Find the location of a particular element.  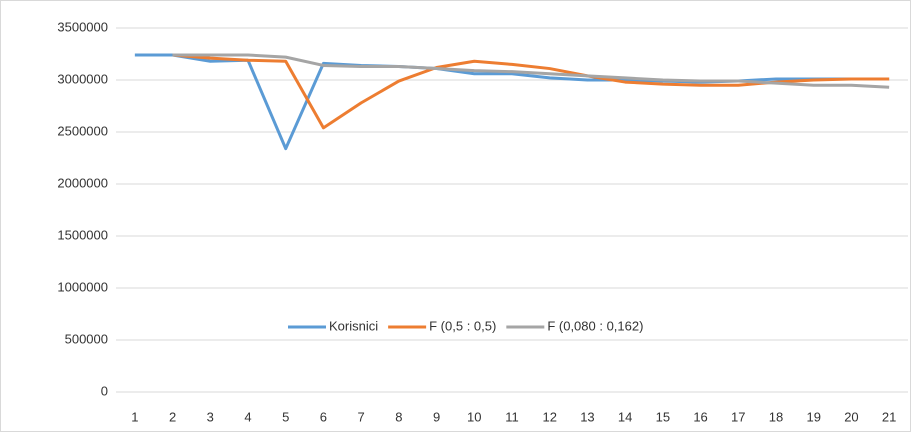

y-tick-label: 3500000 is located at coordinates (82, 26).